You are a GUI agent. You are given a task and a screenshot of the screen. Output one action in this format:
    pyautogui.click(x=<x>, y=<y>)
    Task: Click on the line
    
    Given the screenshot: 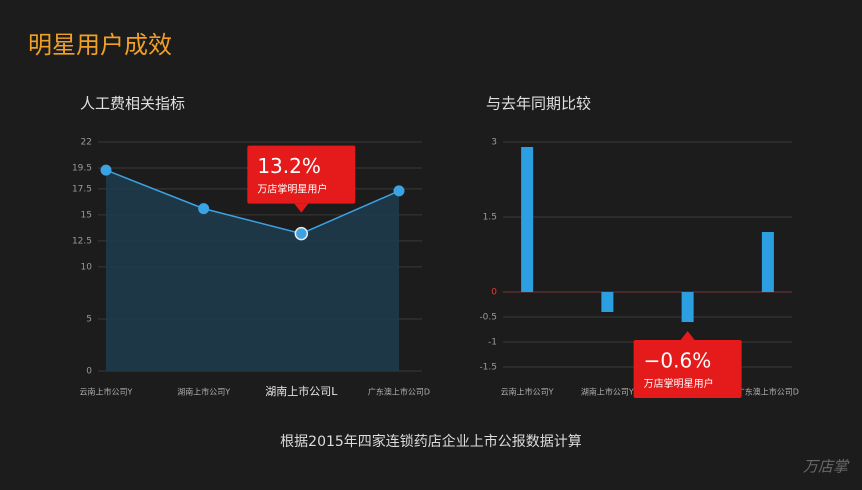 What is the action you would take?
    pyautogui.click(x=252, y=202)
    